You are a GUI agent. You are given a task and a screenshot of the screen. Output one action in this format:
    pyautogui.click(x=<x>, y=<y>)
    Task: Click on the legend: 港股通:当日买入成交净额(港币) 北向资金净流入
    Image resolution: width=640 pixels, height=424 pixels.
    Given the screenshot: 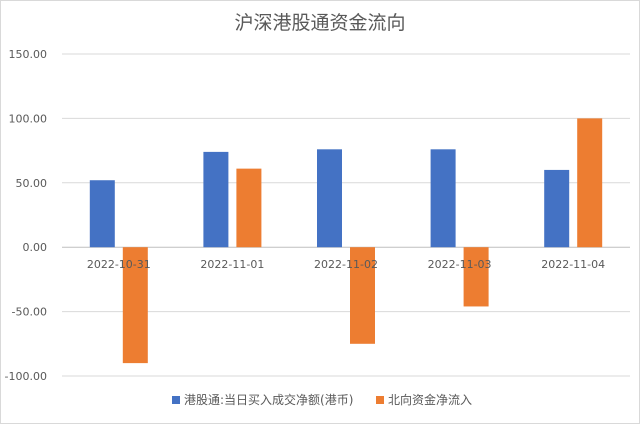 What is the action you would take?
    pyautogui.click(x=322, y=399)
    